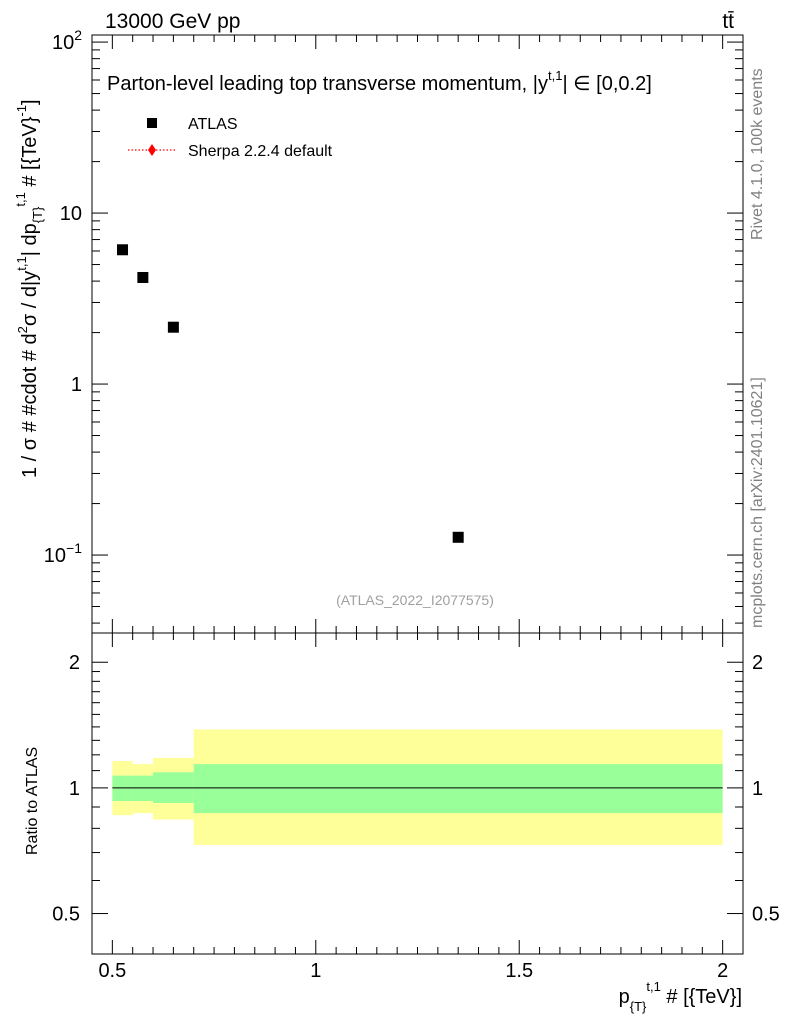  Describe the element at coordinates (624, 997) in the screenshot. I see `xlabel-part-a: p` at that location.